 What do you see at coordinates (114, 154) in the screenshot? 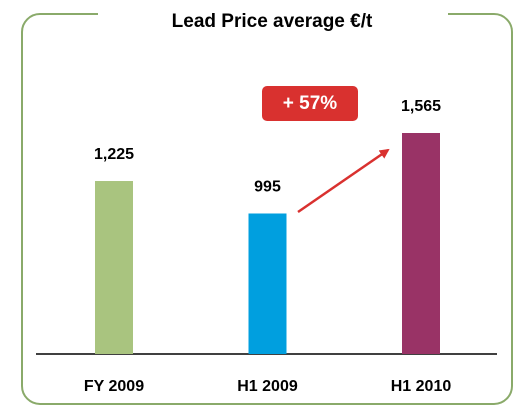
I see `value-label: 1,225` at bounding box center [114, 154].